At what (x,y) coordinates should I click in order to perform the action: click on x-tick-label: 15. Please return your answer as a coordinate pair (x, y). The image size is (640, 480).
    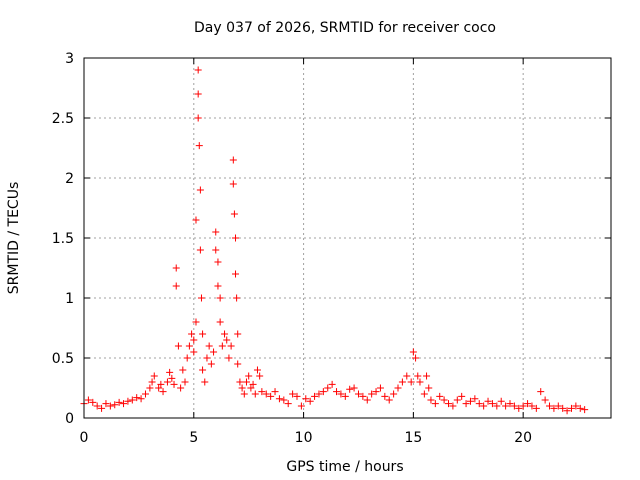
    Looking at the image, I should click on (413, 438).